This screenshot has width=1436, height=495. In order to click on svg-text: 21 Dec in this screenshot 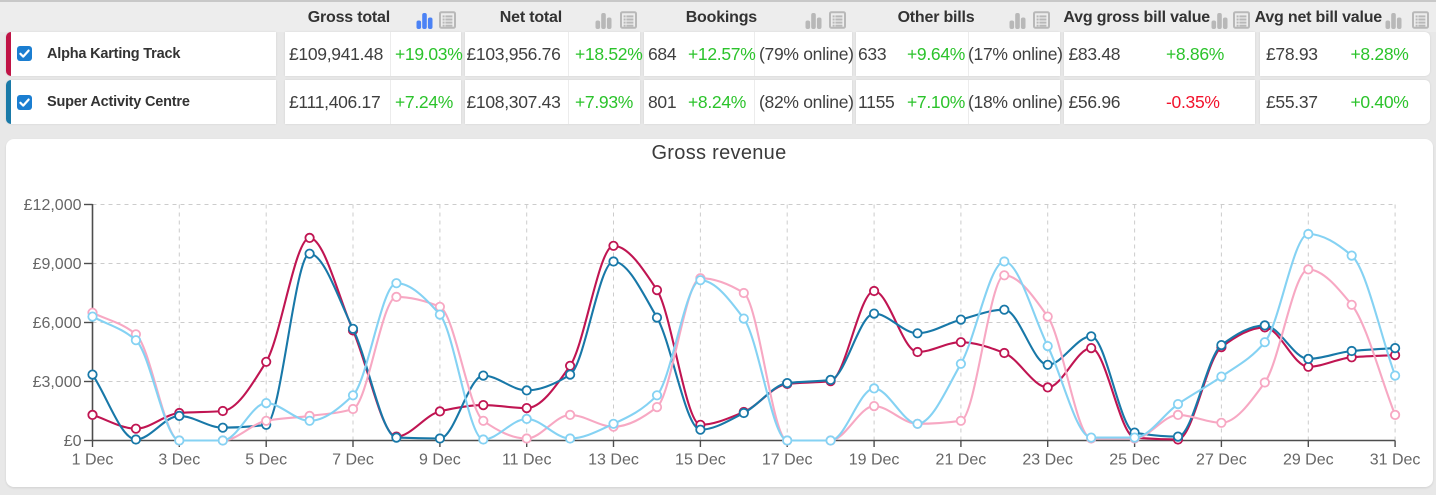, I will do `click(960, 460)`.